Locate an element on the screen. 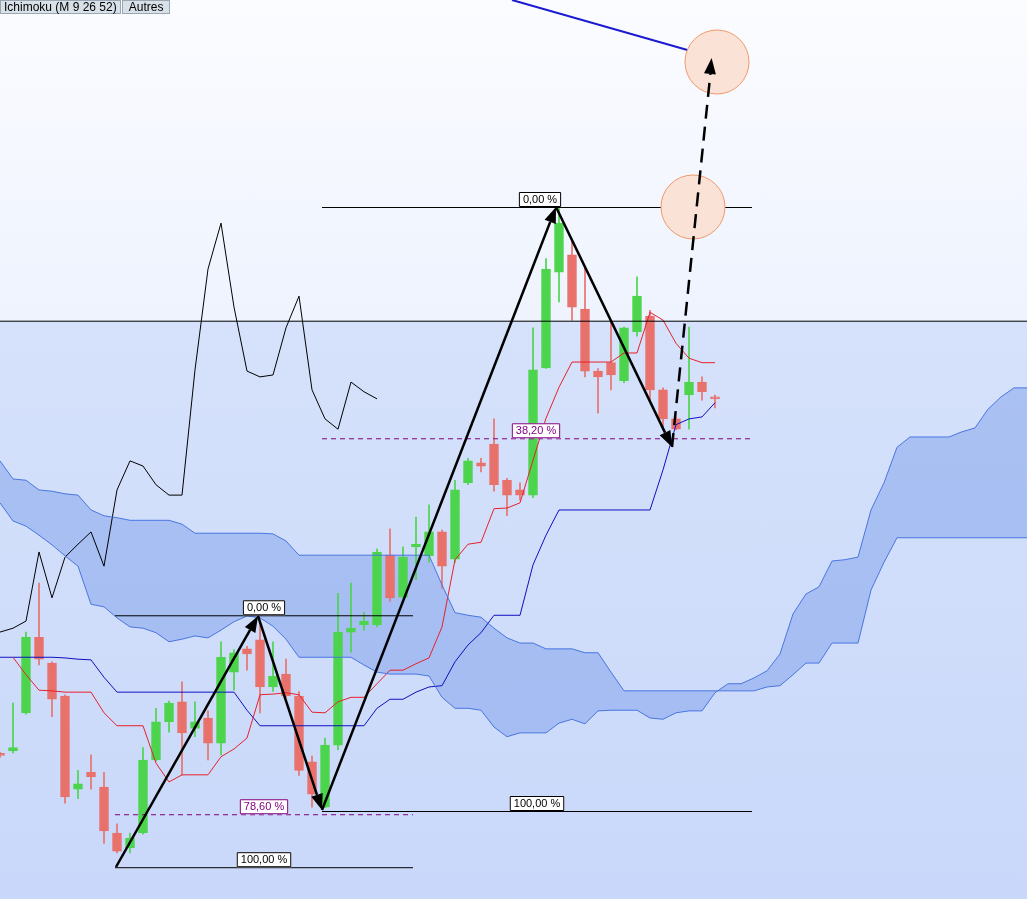  annotation: 78,60 % is located at coordinates (264, 806).